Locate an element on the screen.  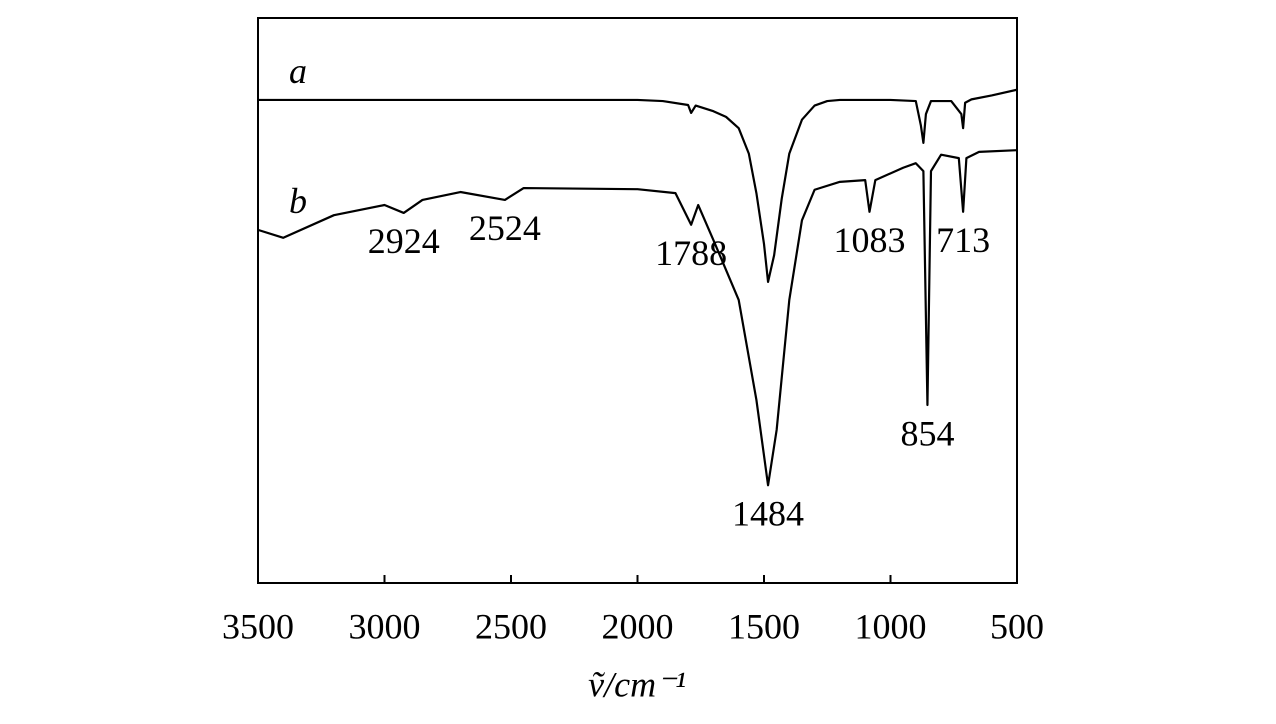
series-label: a is located at coordinates (298, 71).